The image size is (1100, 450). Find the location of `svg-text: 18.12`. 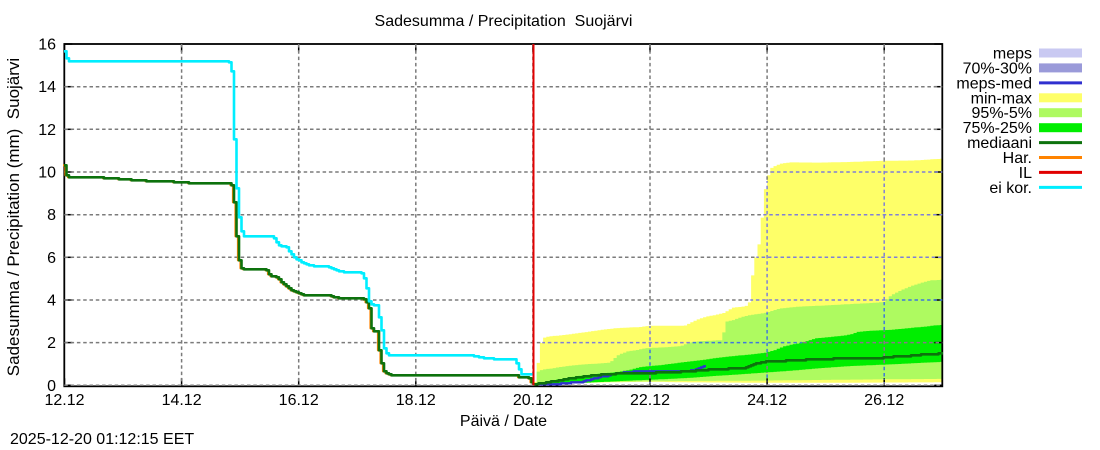

svg-text: 18.12 is located at coordinates (416, 400).